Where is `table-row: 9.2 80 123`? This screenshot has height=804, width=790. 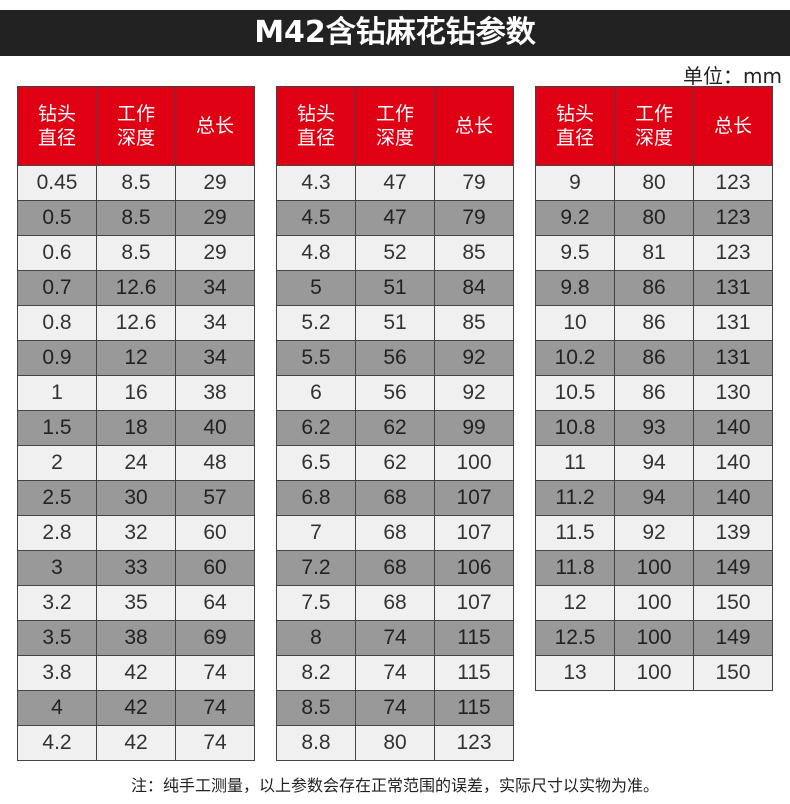
table-row: 9.2 80 123 is located at coordinates (654, 218).